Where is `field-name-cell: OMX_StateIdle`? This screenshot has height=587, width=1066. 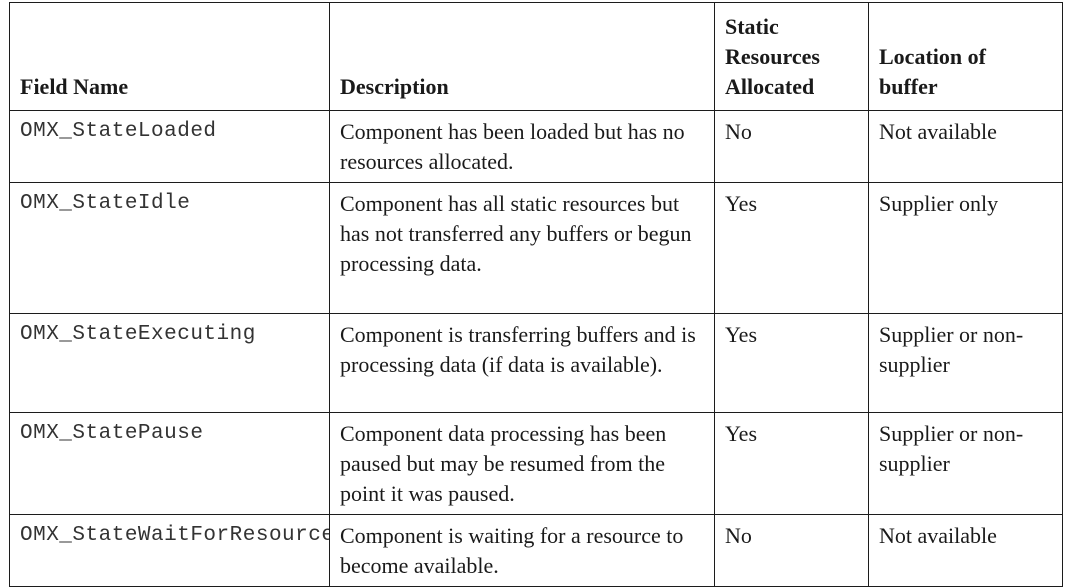 field-name-cell: OMX_StateIdle is located at coordinates (169, 248).